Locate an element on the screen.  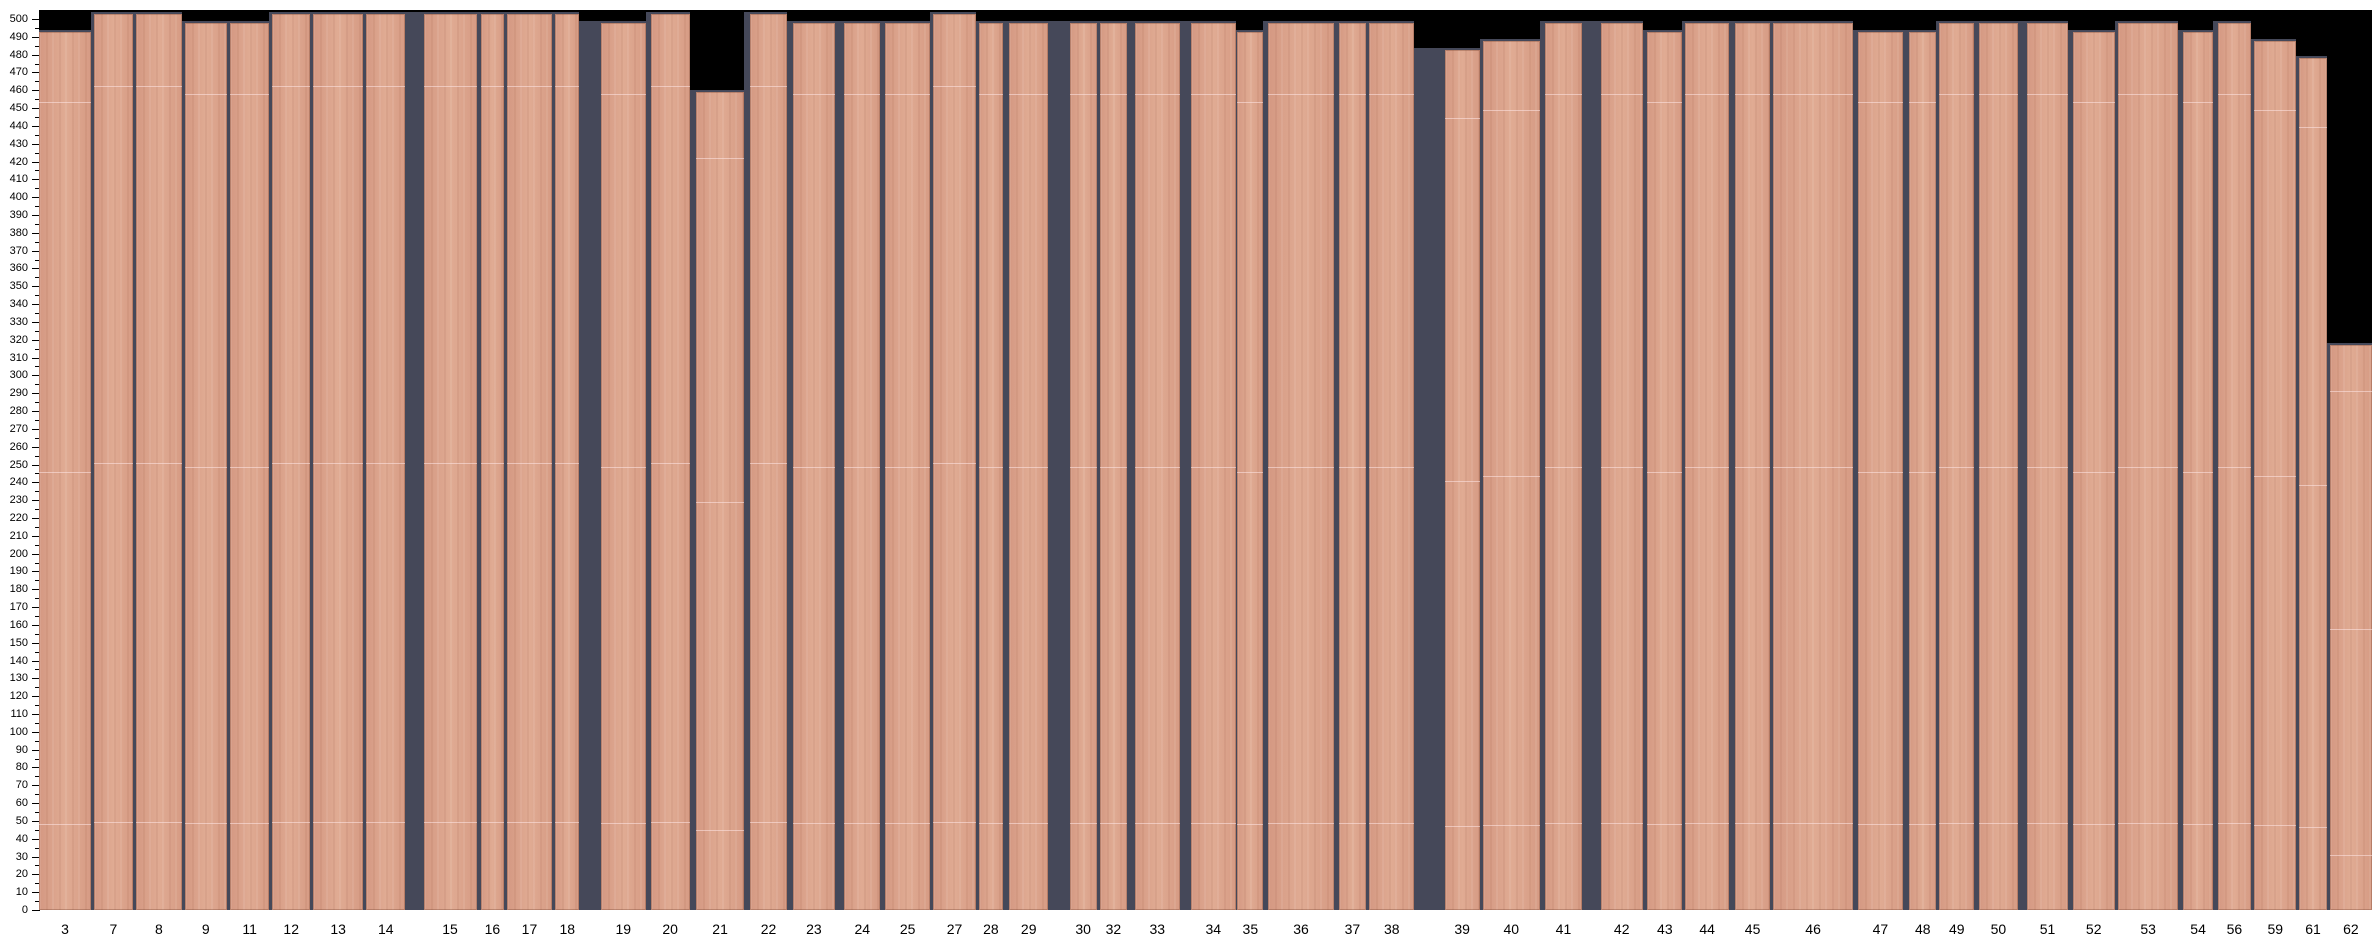
y-tick-label: 100 is located at coordinates (18, 731).